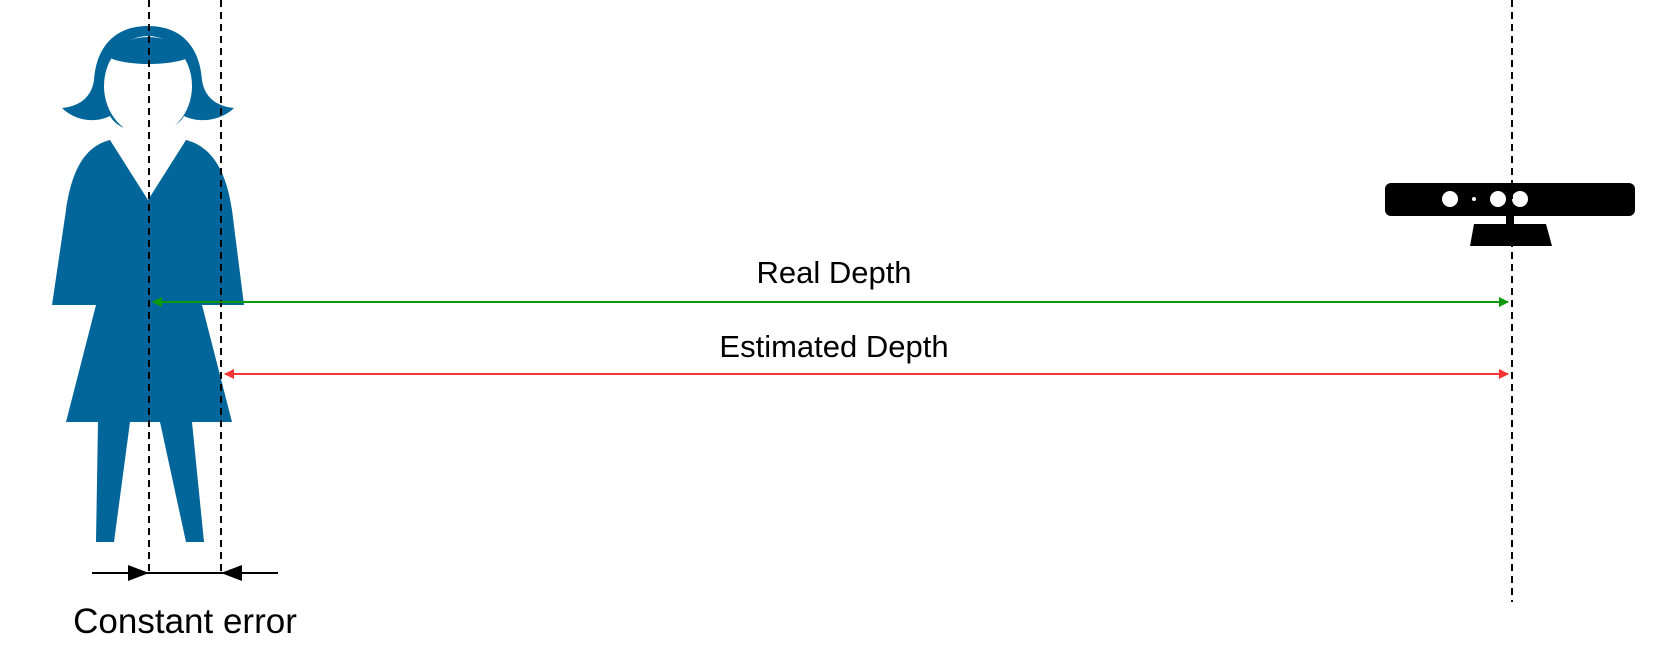 This screenshot has height=666, width=1662. What do you see at coordinates (833, 272) in the screenshot?
I see `real-depth-label: Real Depth` at bounding box center [833, 272].